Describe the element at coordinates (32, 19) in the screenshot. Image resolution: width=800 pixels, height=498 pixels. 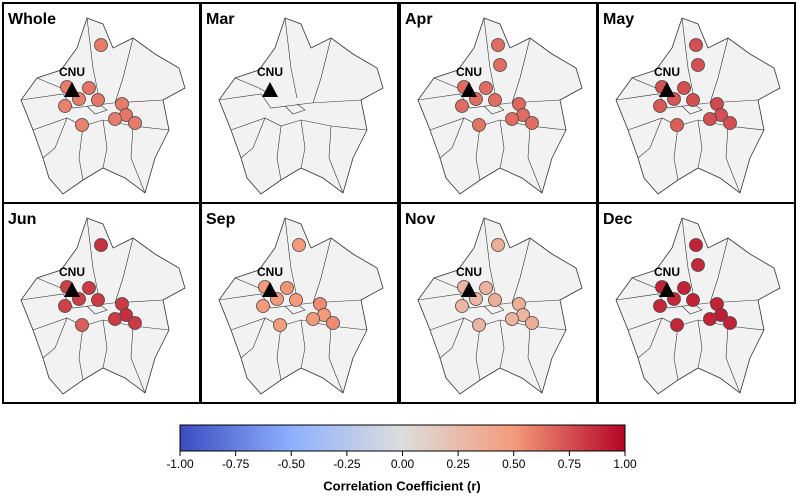
I see `panel-title: Whole` at that location.